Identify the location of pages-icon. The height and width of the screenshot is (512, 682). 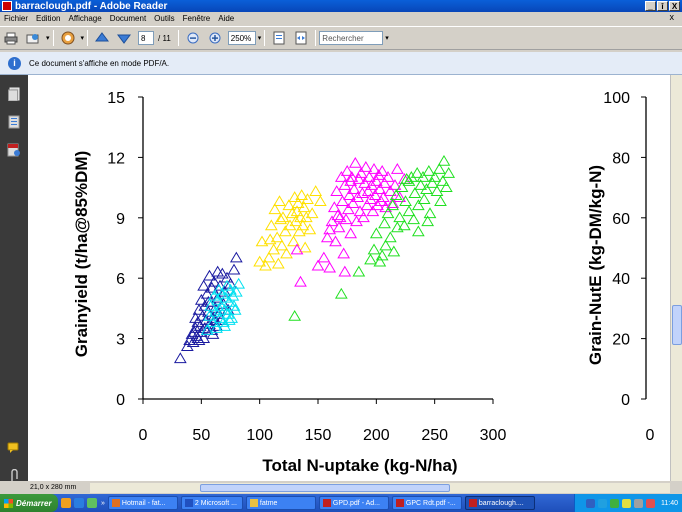
(14, 94).